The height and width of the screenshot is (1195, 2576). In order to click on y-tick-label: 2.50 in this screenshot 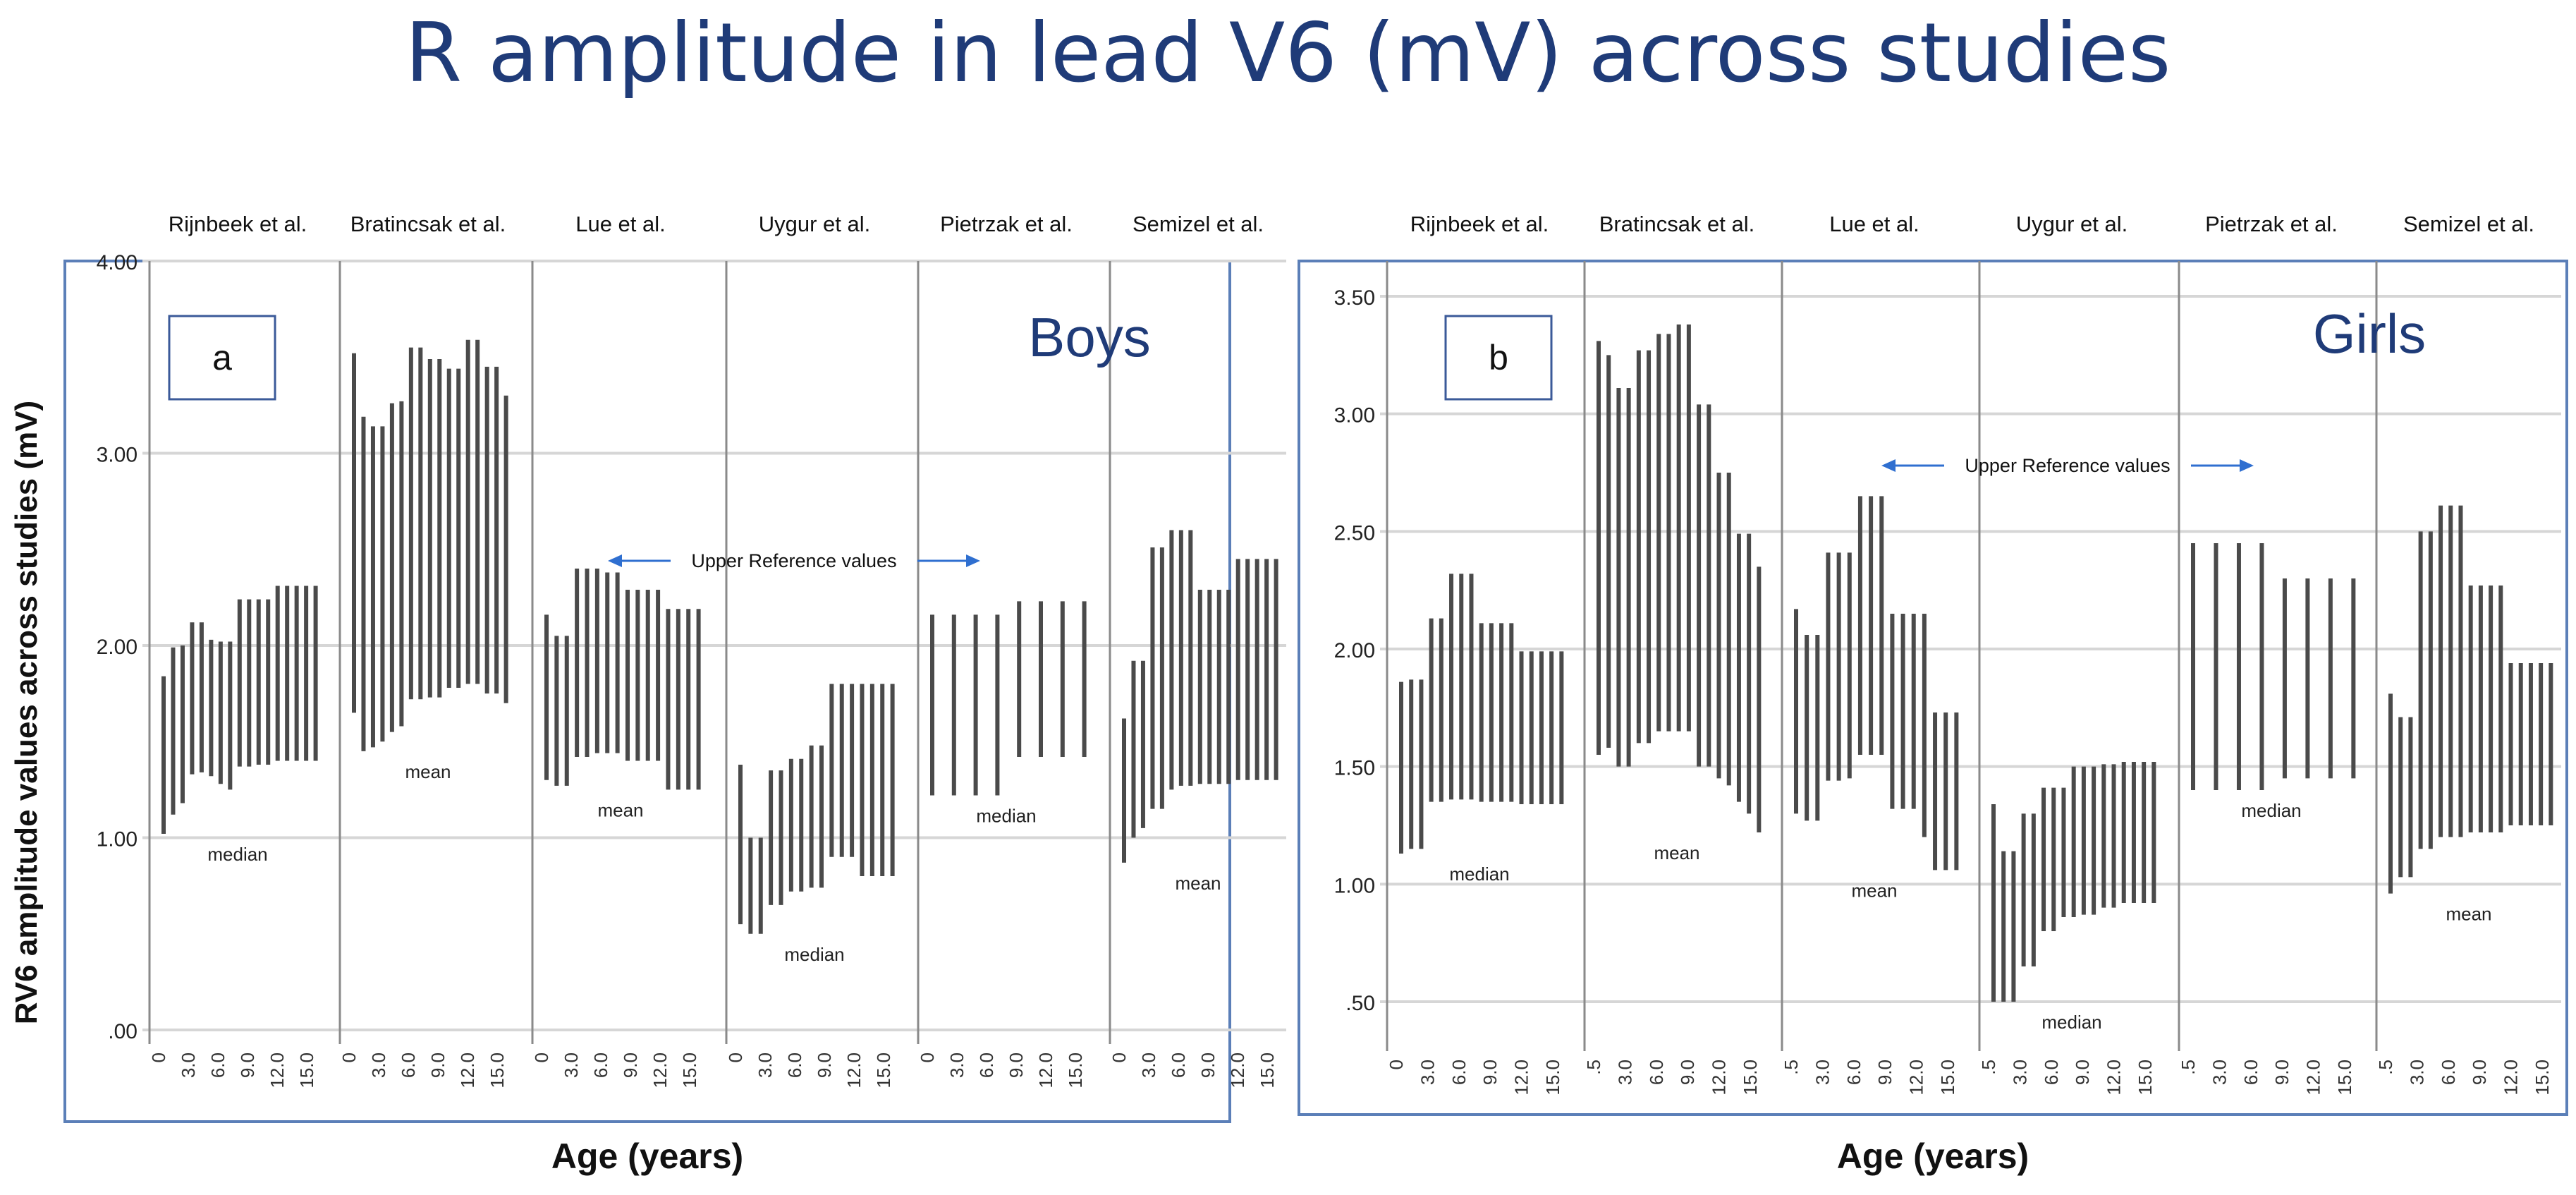, I will do `click(1355, 533)`.